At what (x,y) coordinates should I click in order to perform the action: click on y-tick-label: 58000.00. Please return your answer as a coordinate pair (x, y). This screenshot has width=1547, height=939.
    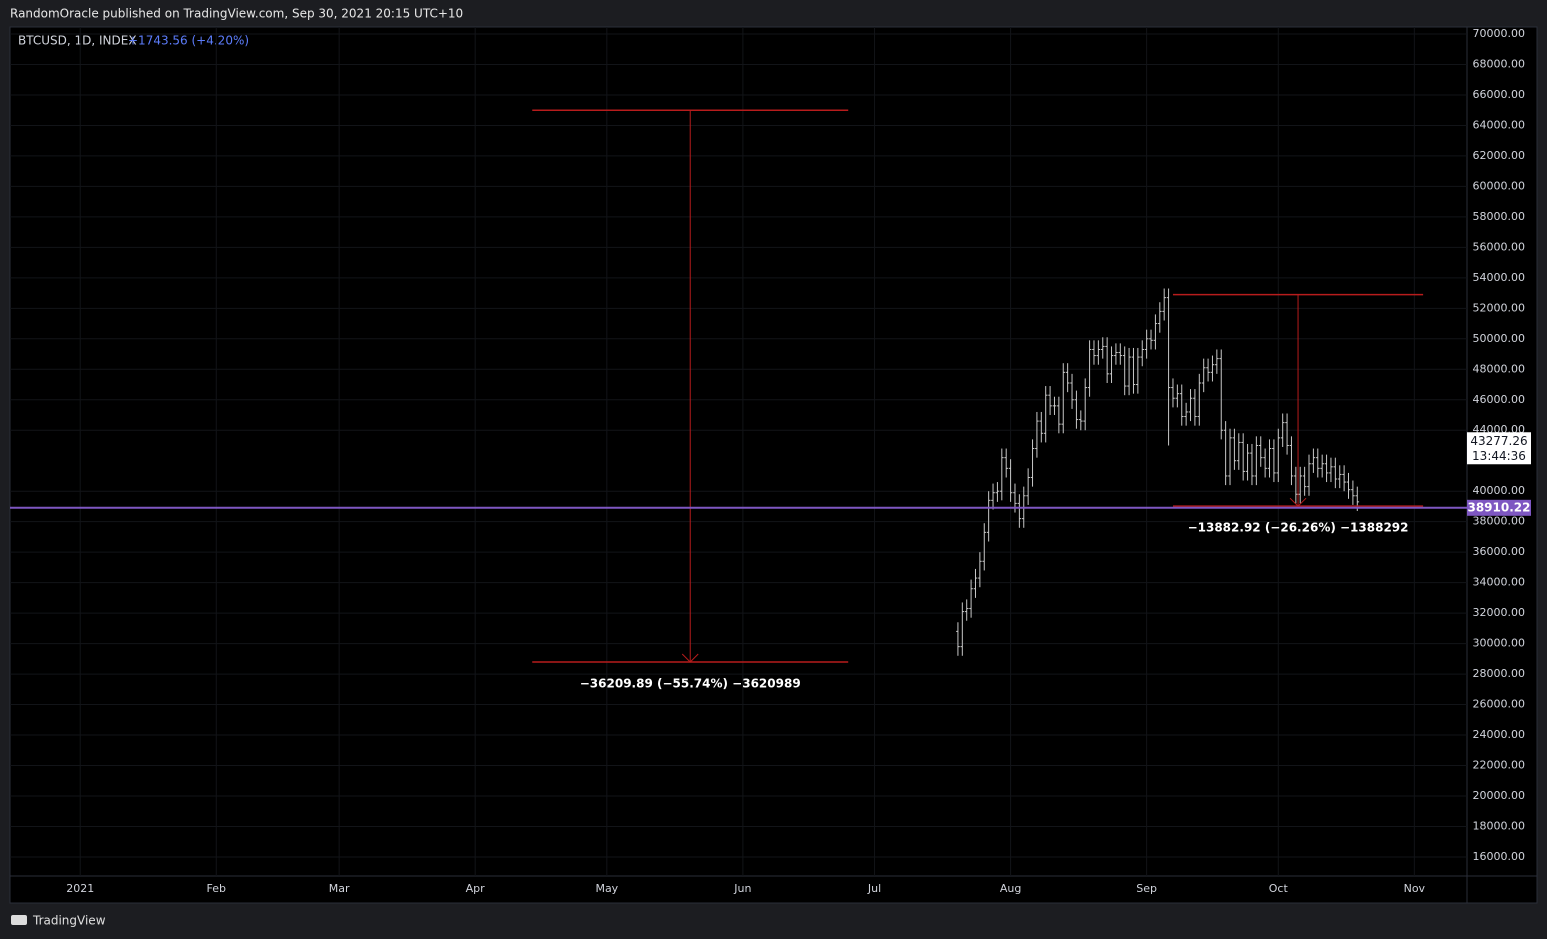
    Looking at the image, I should click on (1499, 216).